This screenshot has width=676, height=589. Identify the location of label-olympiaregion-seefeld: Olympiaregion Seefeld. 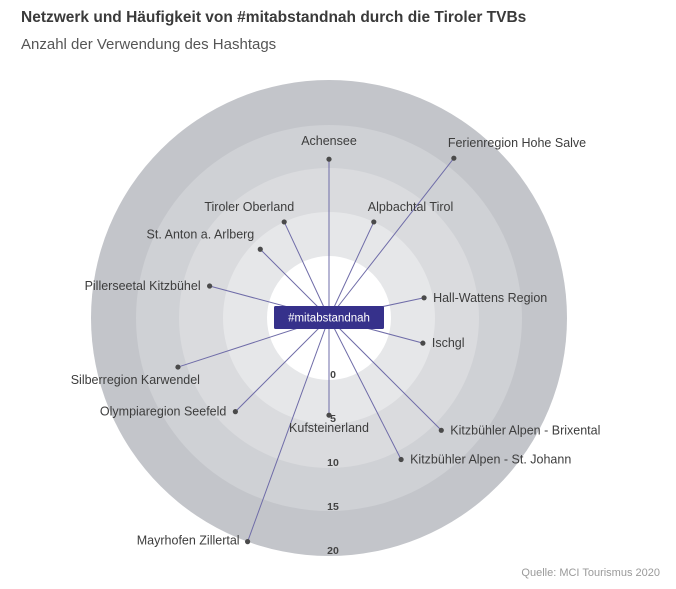
(163, 412).